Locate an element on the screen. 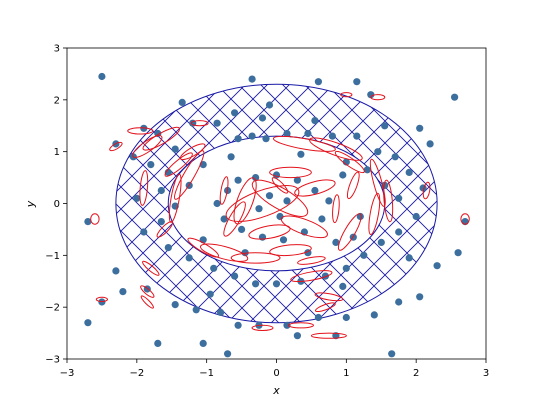 The height and width of the screenshot is (405, 540). y-tick-label-1: −2 is located at coordinates (52, 308).